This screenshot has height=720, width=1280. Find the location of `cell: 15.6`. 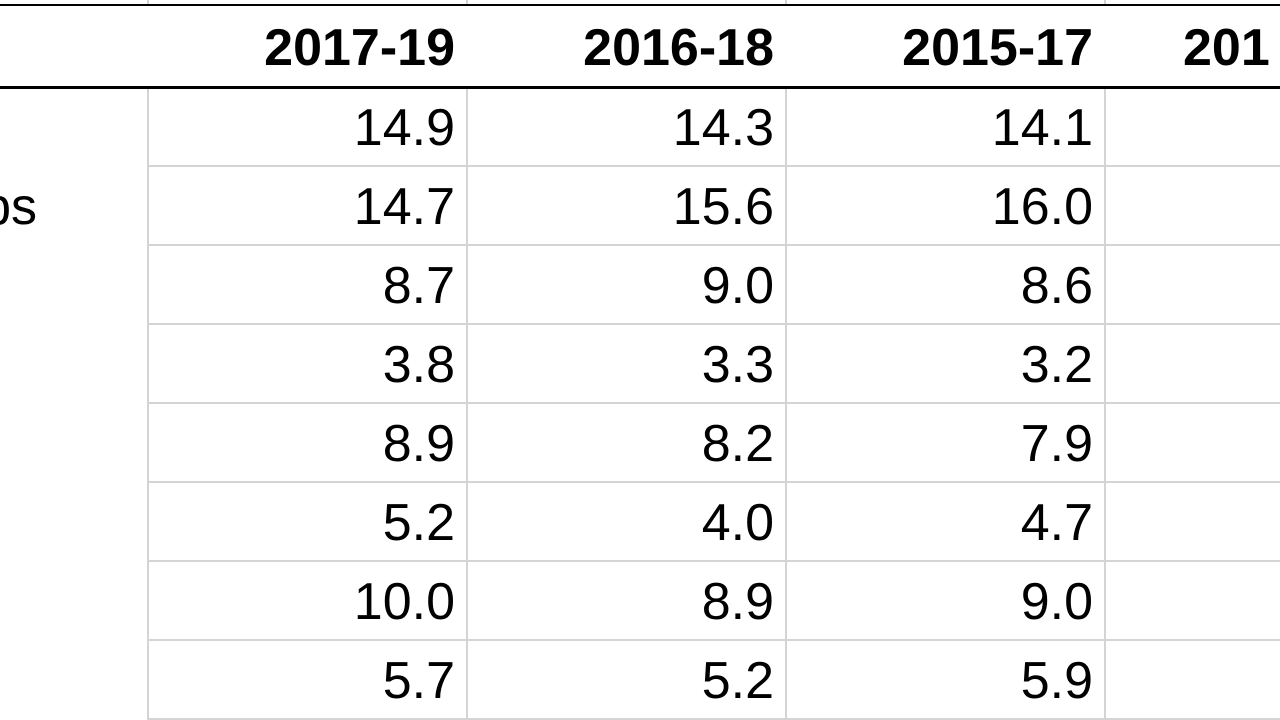

cell: 15.6 is located at coordinates (723, 207).